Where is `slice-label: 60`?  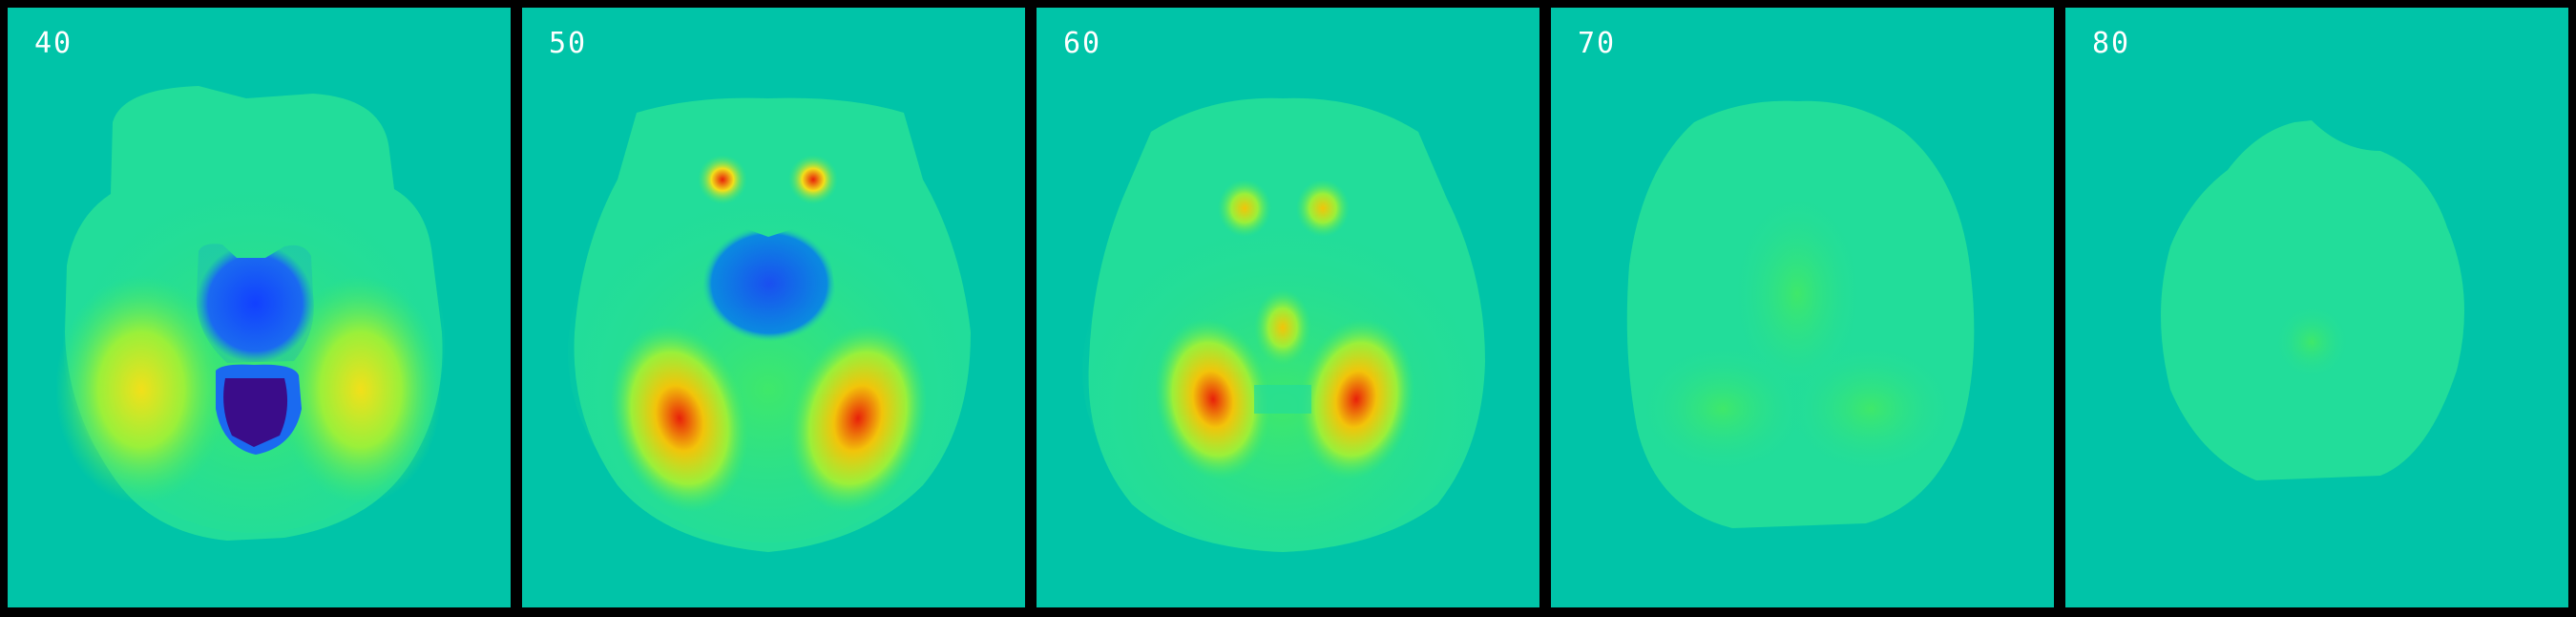 slice-label: 60 is located at coordinates (1082, 44).